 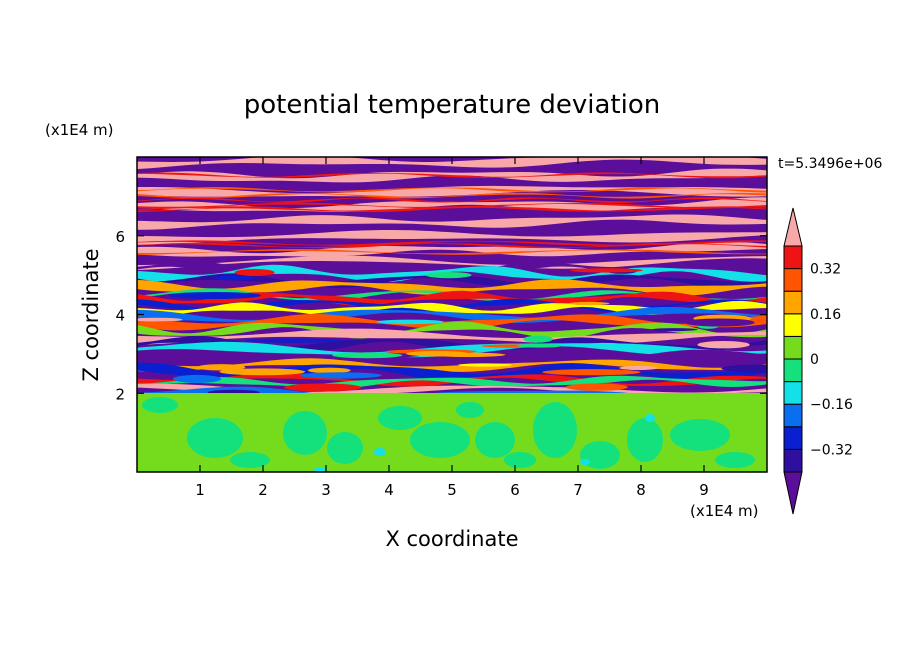 What do you see at coordinates (451, 539) in the screenshot?
I see `x-axis-label: X coordinate` at bounding box center [451, 539].